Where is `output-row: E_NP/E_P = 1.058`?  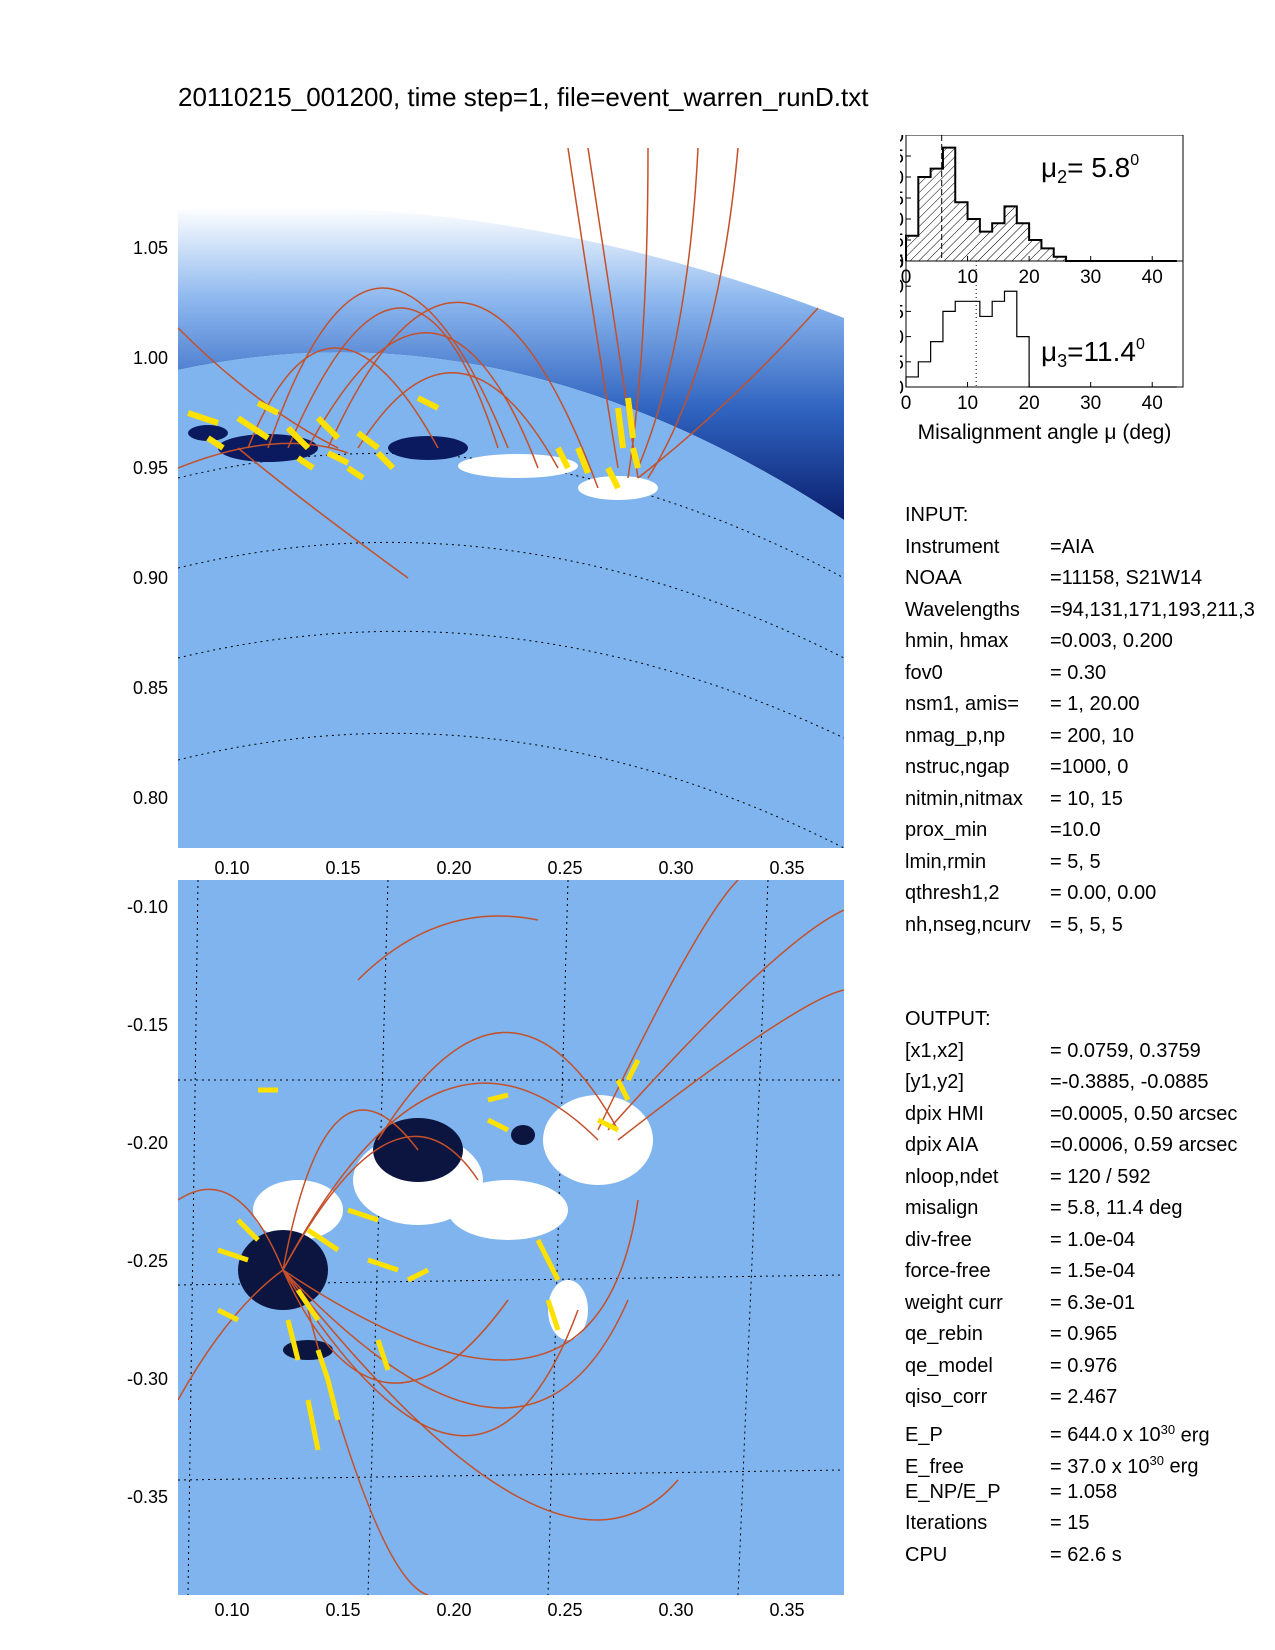
output-row: E_NP/E_P = 1.058 is located at coordinates (1080, 1493).